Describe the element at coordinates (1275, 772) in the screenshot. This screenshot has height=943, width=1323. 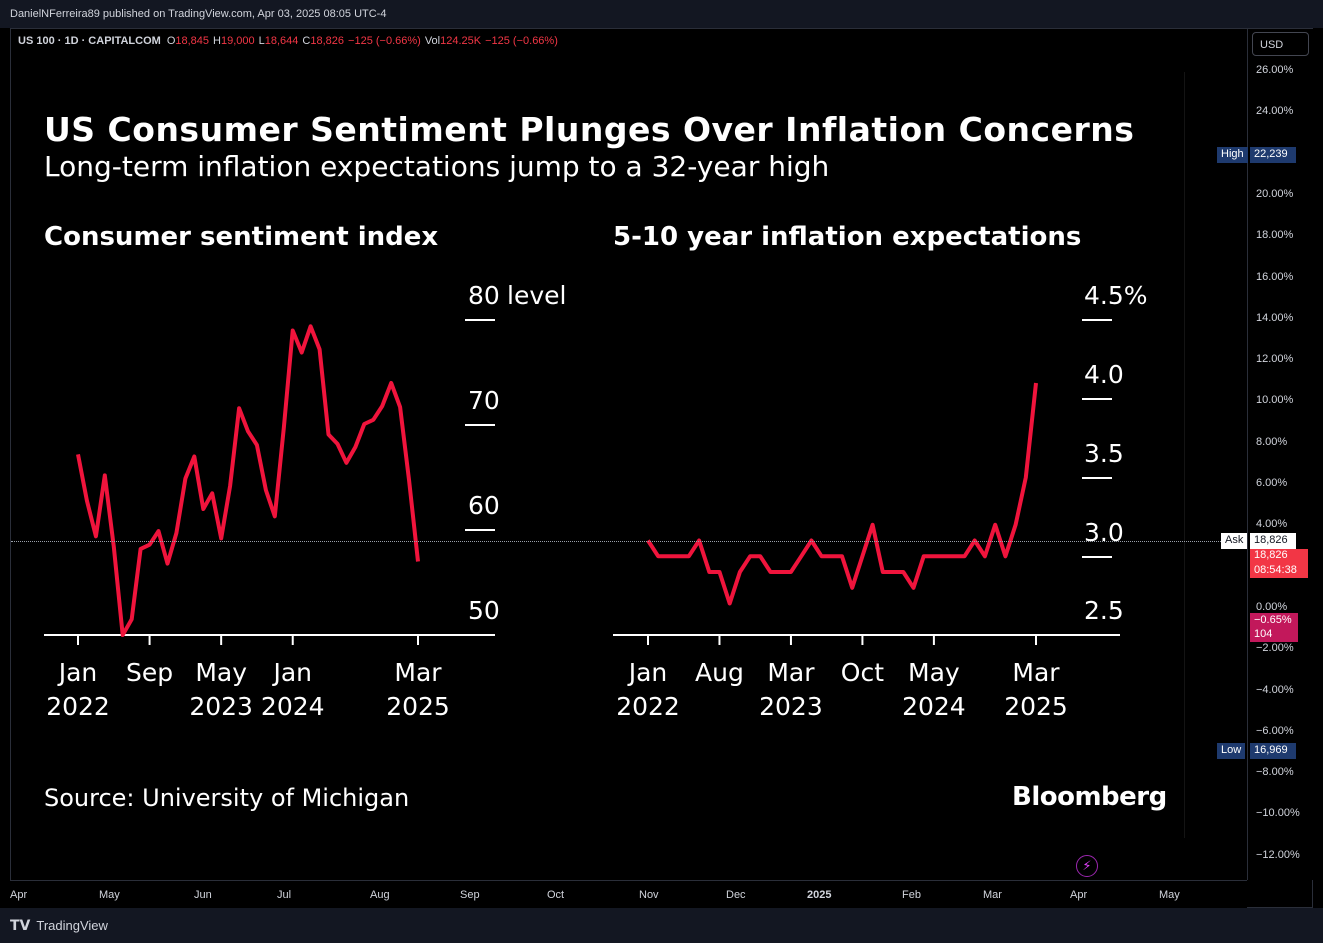
I see `price-axis-label: −8.00%` at that location.